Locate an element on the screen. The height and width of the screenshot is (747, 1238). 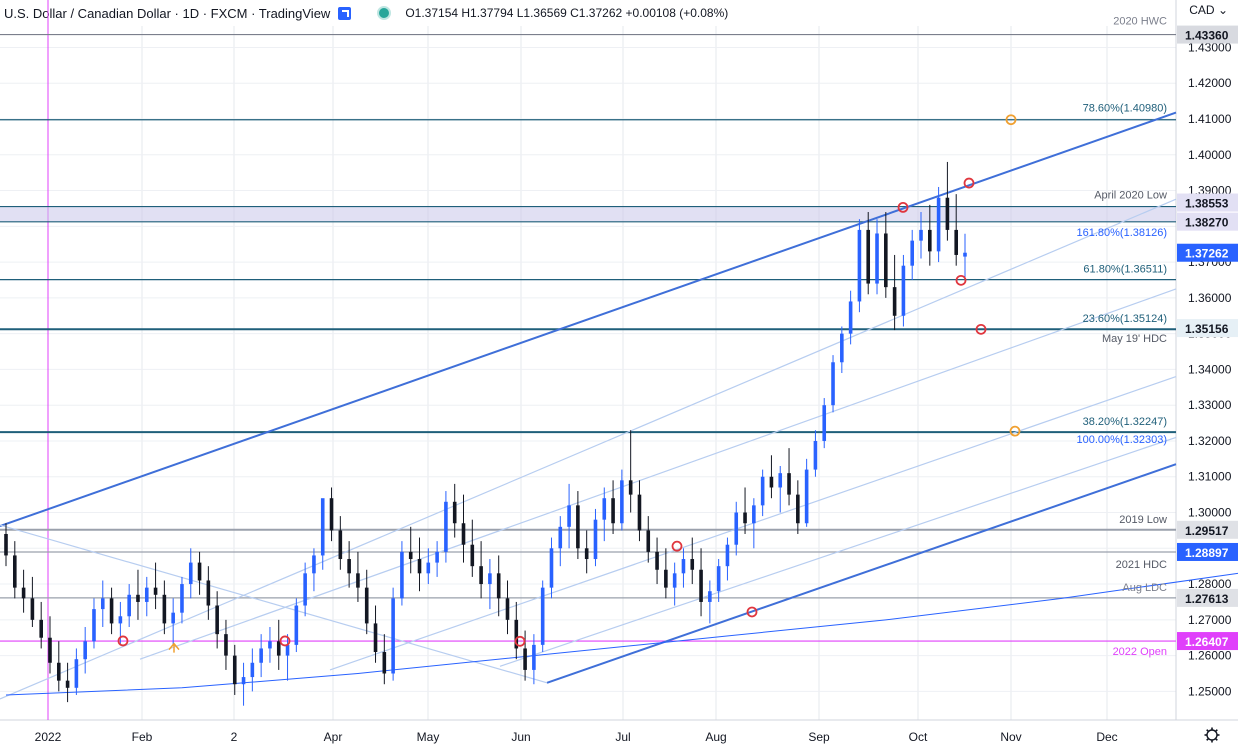
y-tick-label: 1.36000 is located at coordinates (1210, 298).